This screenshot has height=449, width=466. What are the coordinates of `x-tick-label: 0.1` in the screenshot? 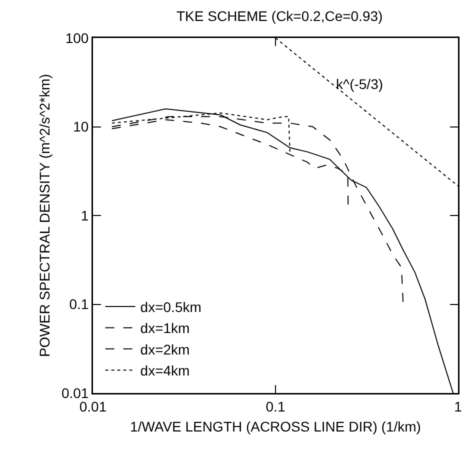 It's located at (276, 406).